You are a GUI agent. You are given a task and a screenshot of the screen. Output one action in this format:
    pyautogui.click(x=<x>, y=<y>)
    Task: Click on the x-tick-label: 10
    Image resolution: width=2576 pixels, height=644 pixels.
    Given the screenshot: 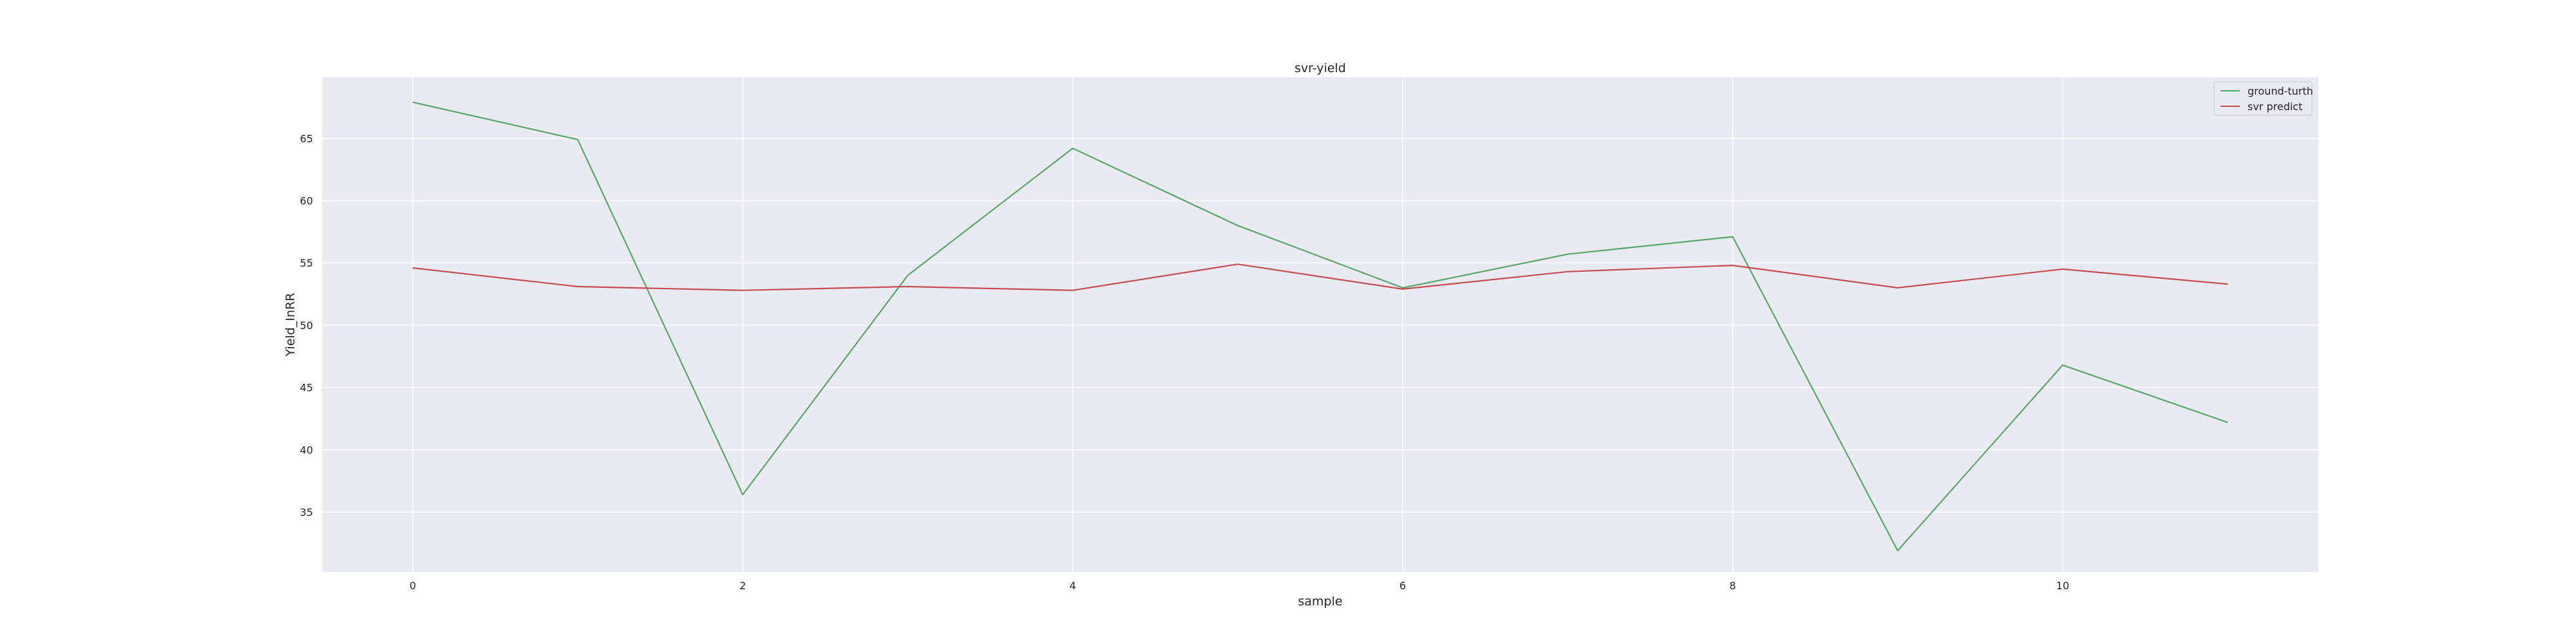 What is the action you would take?
    pyautogui.click(x=2062, y=586)
    